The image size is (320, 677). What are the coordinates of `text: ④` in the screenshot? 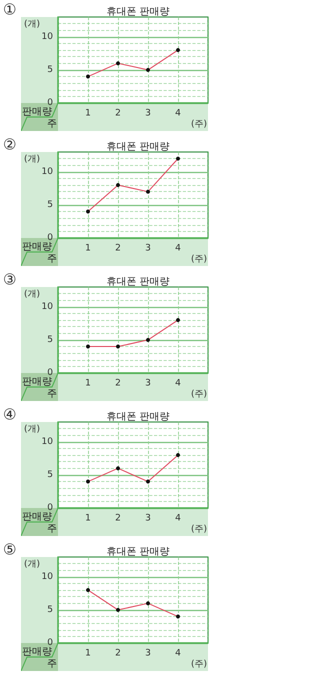 It's located at (9, 415).